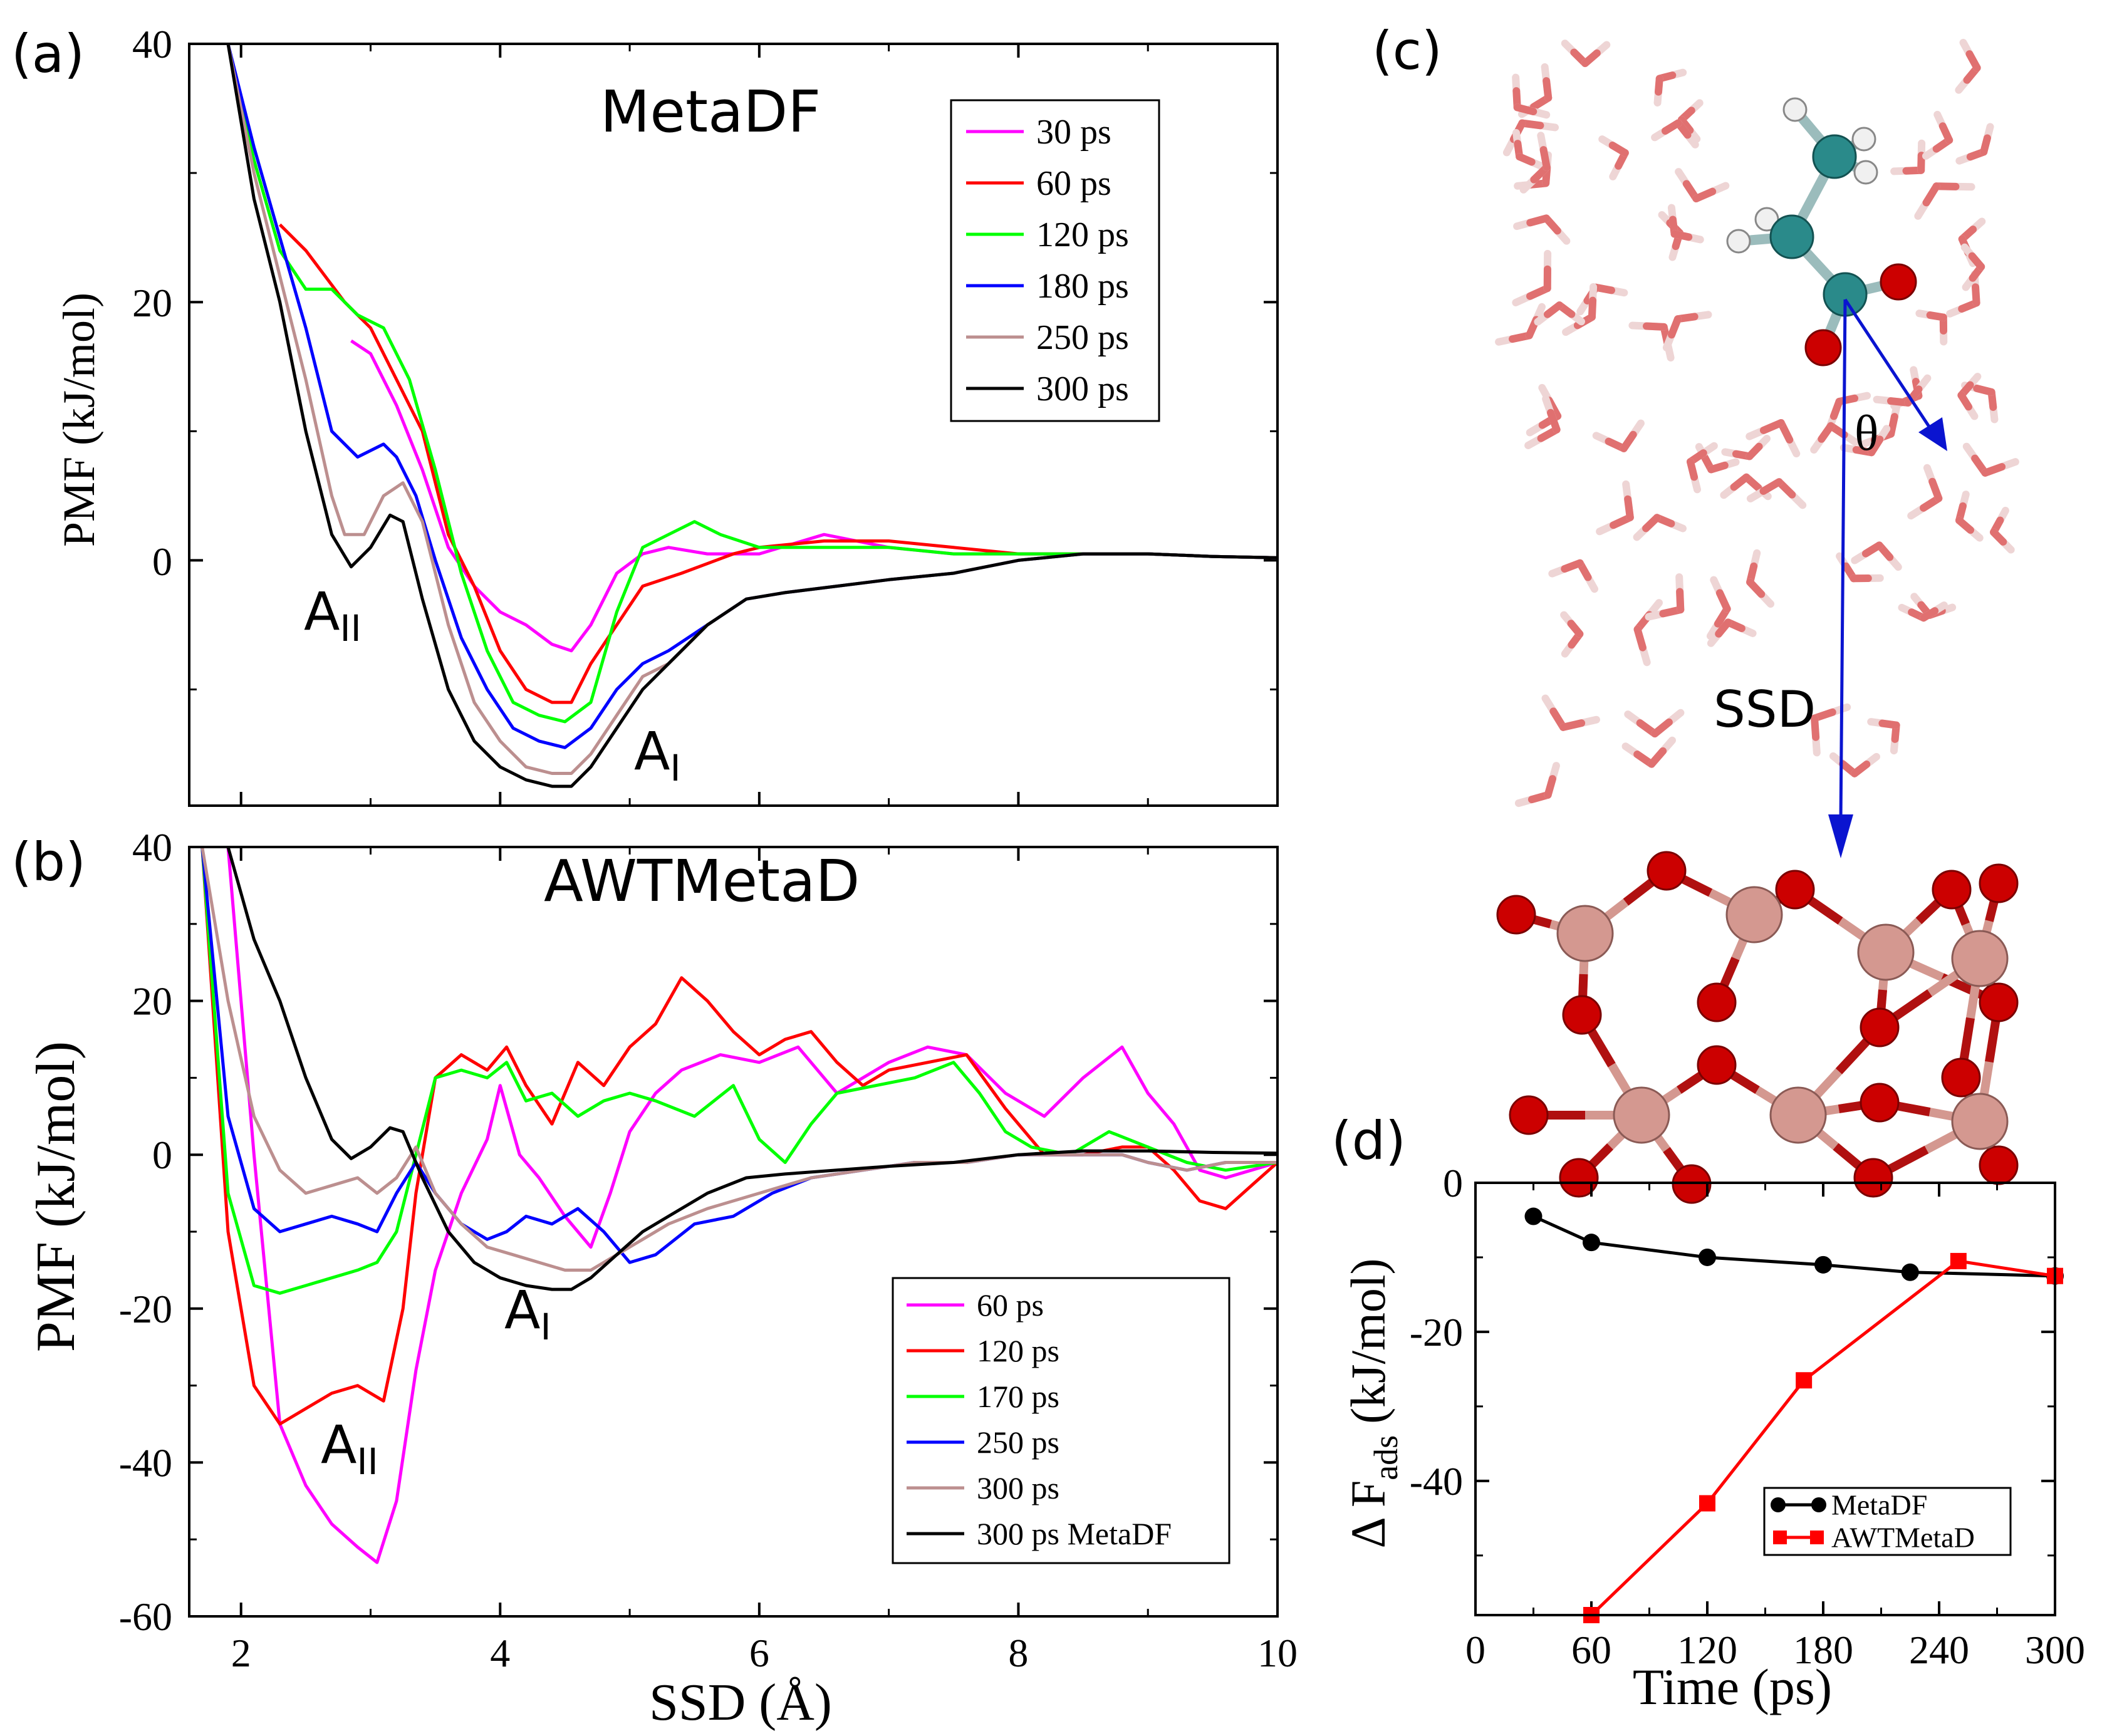 The height and width of the screenshot is (1736, 2102). Describe the element at coordinates (79, 420) in the screenshot. I see `panel-a-ylabel: PMF (kJ/mol)` at that location.